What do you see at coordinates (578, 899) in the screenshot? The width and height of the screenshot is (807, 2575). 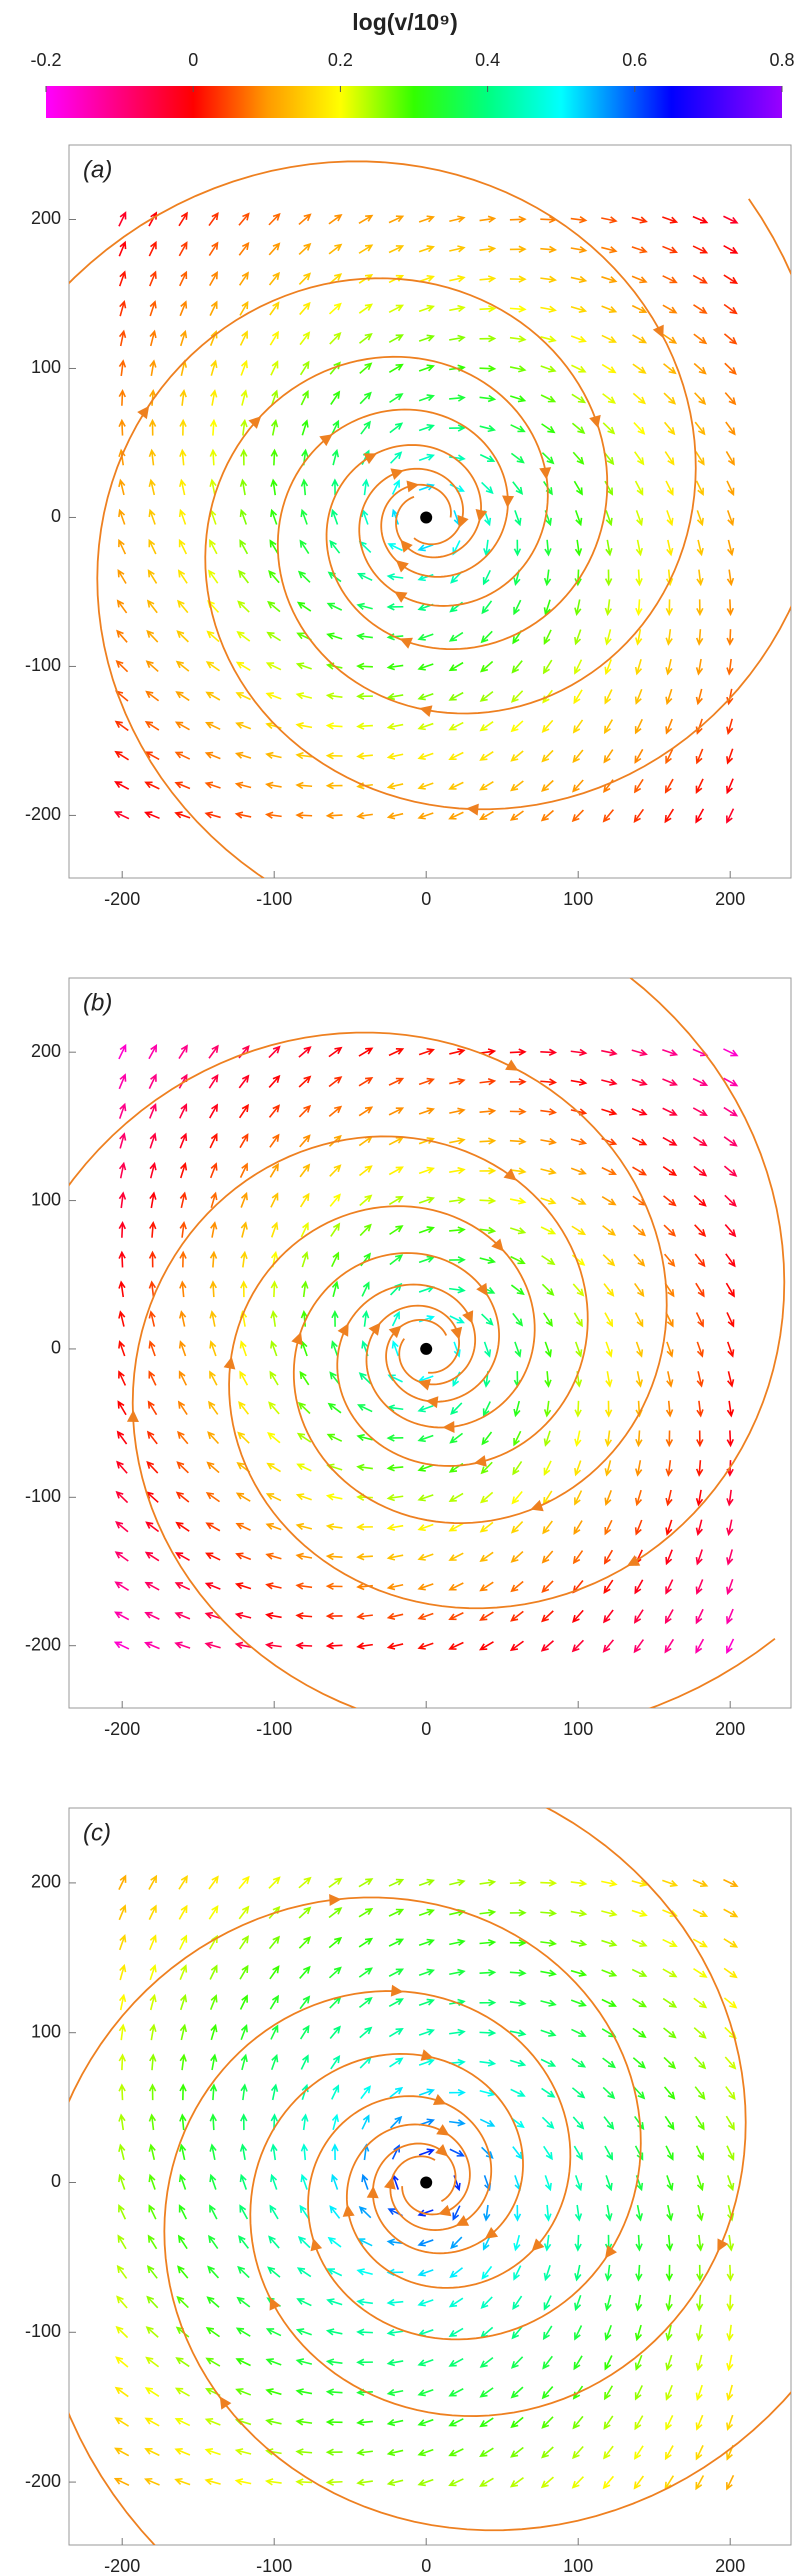 I see `x-tick-label: 100` at bounding box center [578, 899].